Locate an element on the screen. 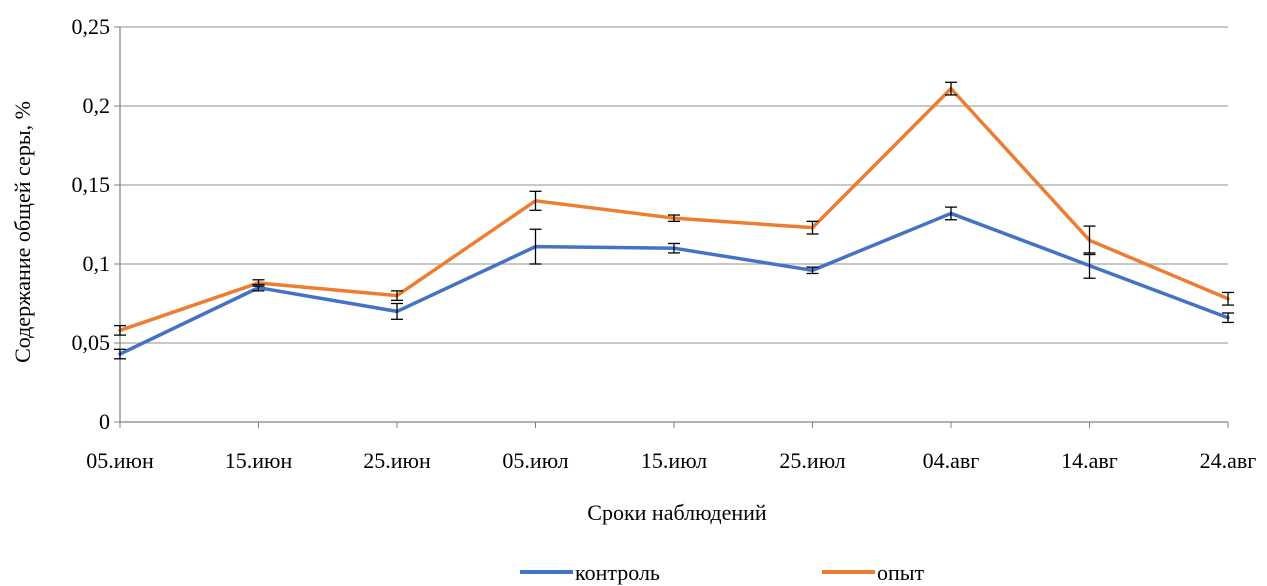 The image size is (1267, 586). x-tick-label: 24.авг is located at coordinates (1228, 460).